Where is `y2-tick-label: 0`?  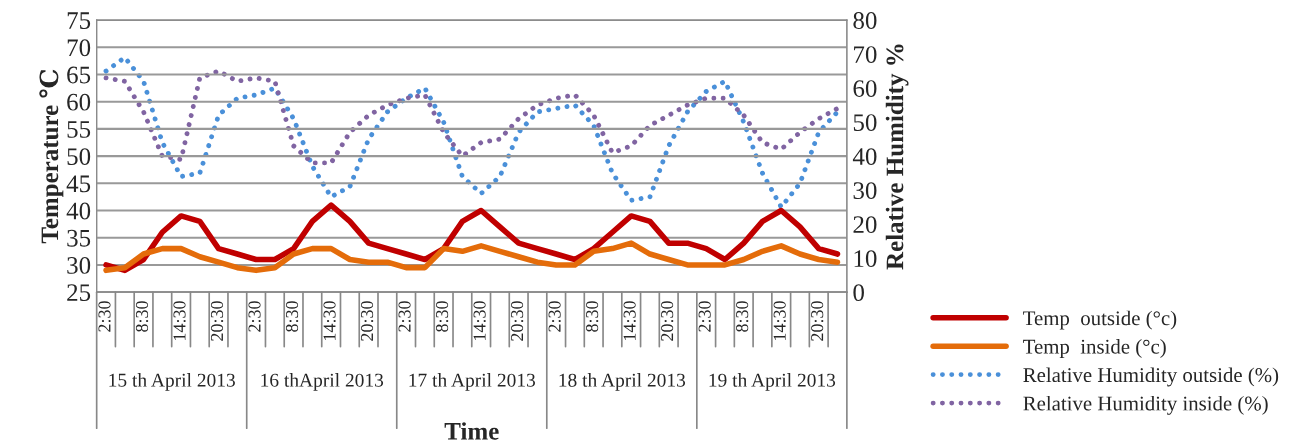
y2-tick-label: 0 is located at coordinates (858, 293).